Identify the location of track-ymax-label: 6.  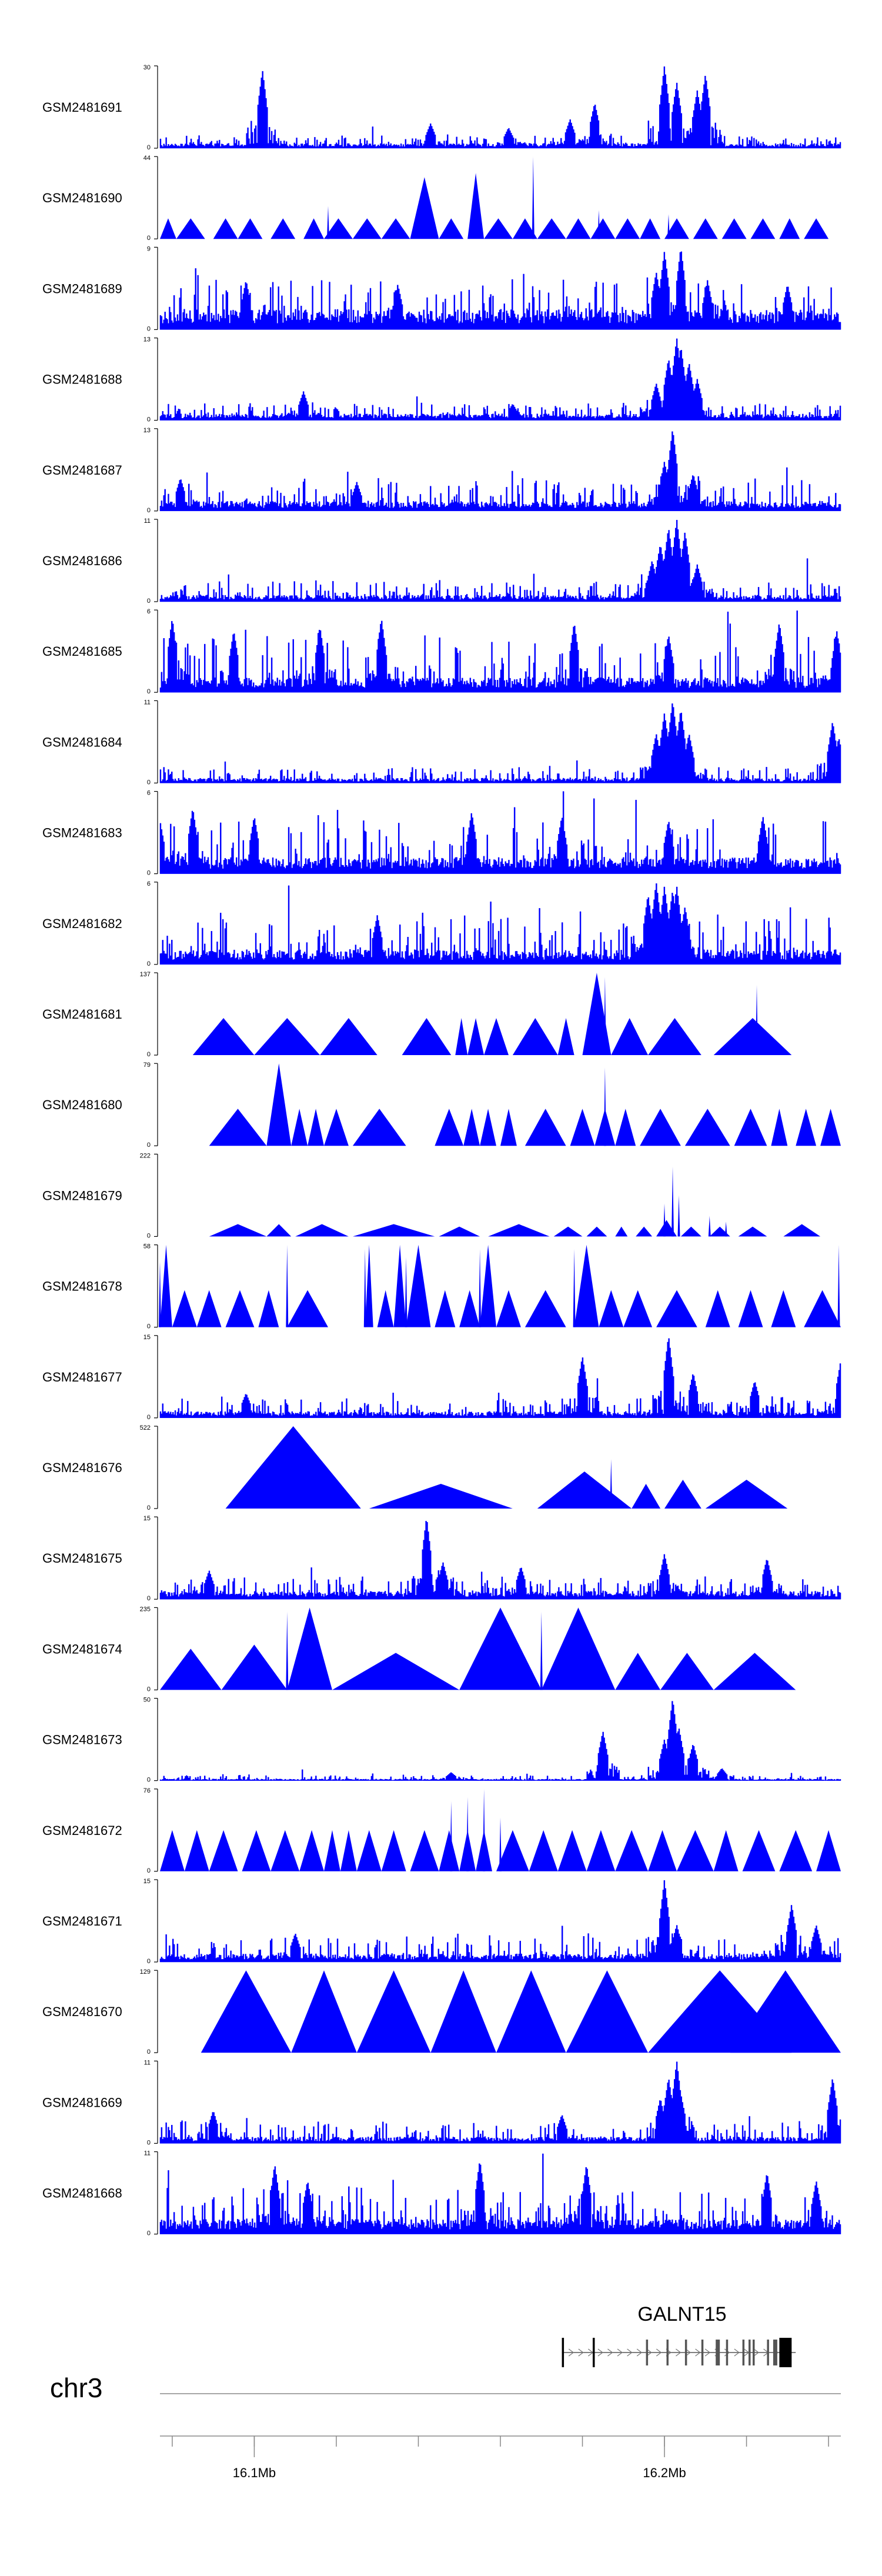
(149, 883).